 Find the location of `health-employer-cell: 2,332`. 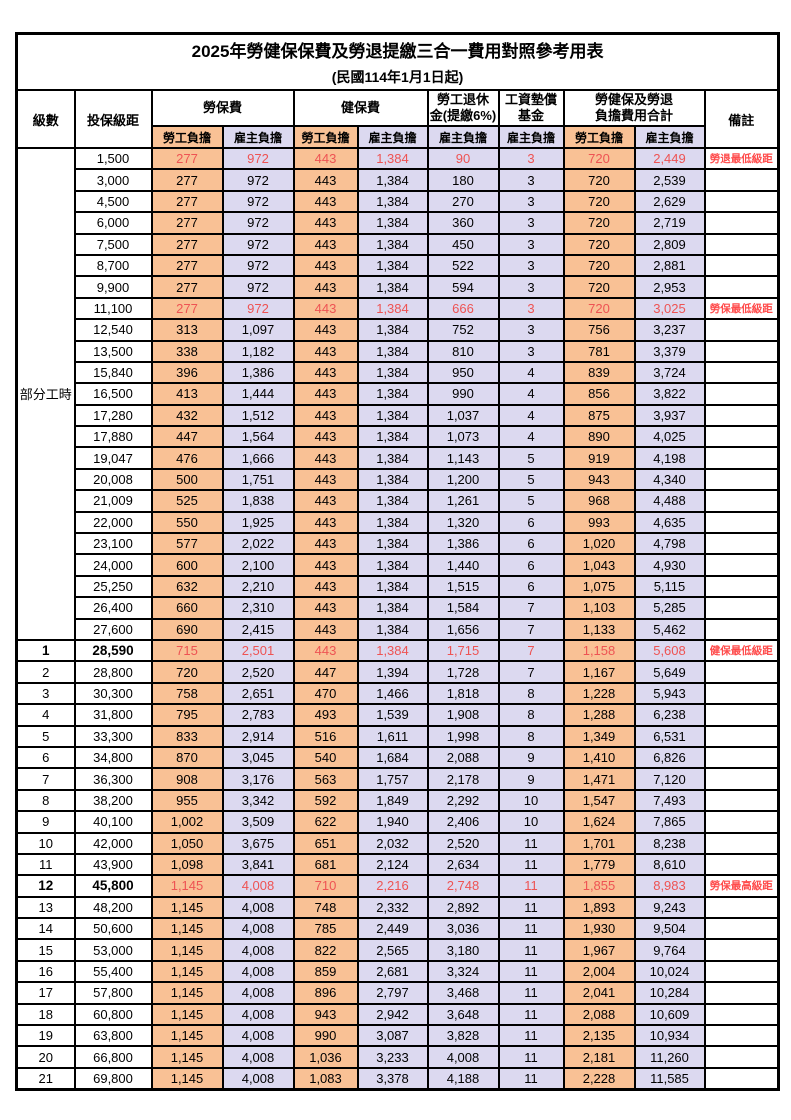

health-employer-cell: 2,332 is located at coordinates (392, 907).